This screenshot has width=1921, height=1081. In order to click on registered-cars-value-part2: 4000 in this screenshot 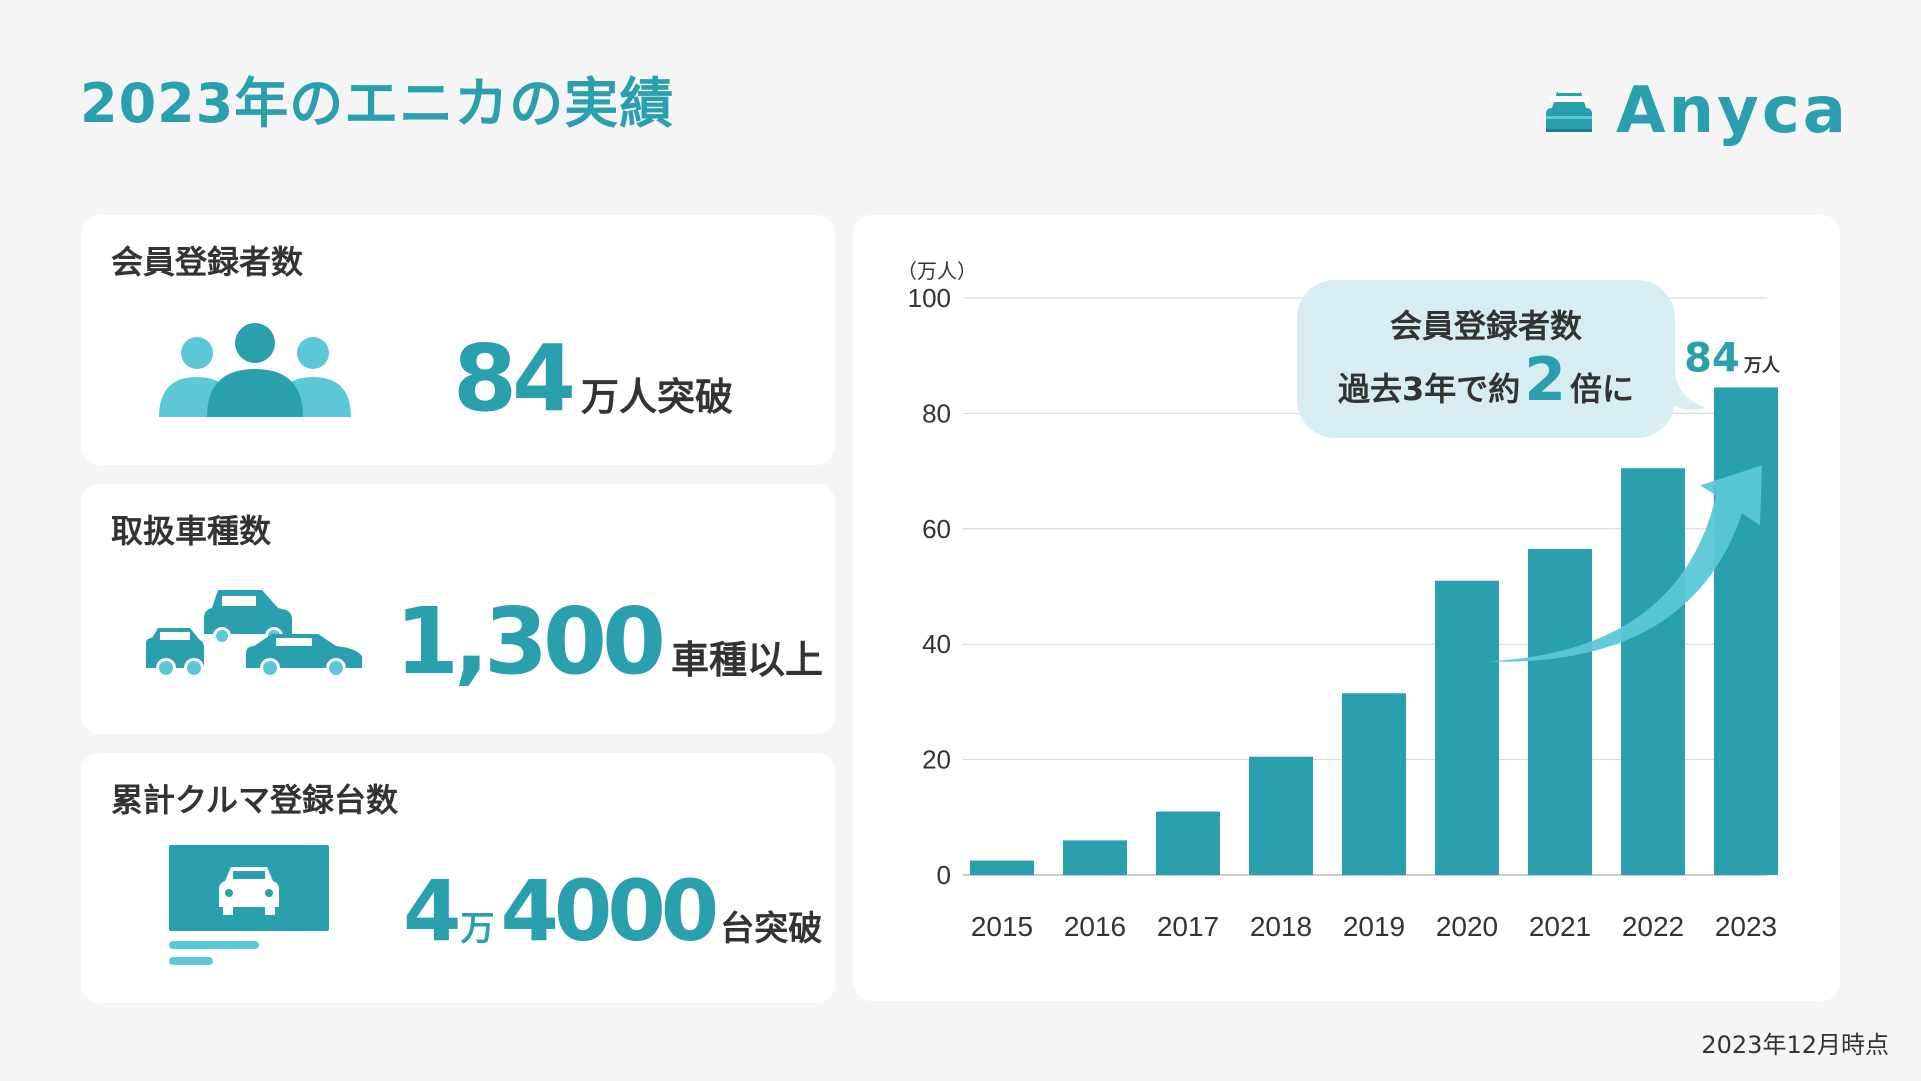, I will do `click(609, 911)`.